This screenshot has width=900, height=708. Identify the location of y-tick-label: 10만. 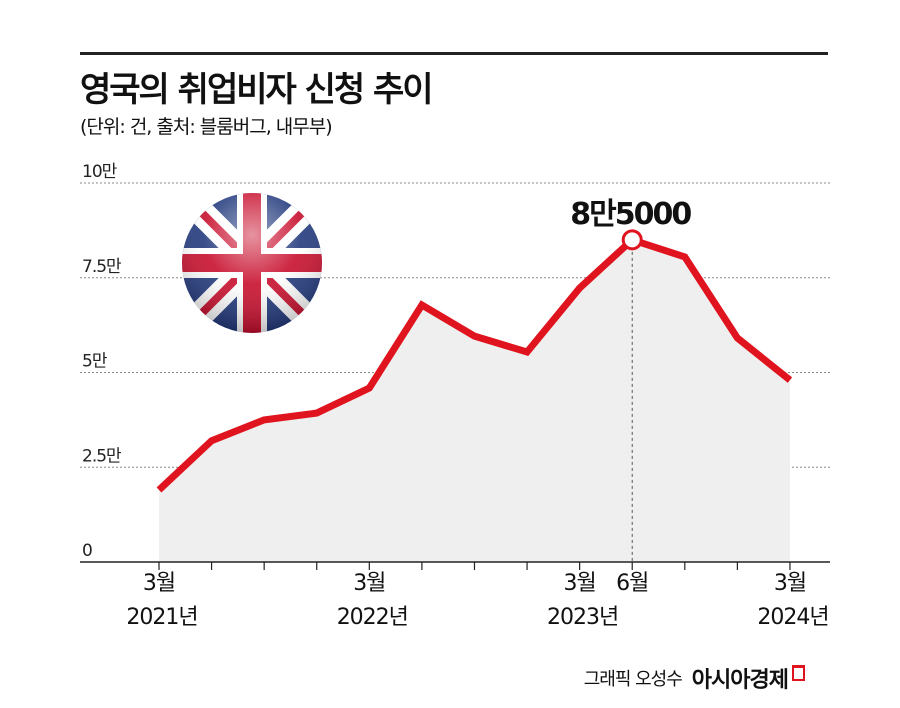
(100, 172).